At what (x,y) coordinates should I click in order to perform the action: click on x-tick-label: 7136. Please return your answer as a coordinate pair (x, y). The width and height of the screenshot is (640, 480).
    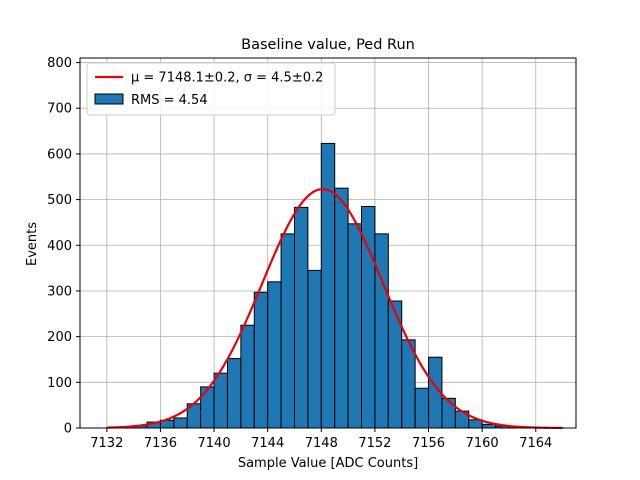
    Looking at the image, I should click on (160, 443).